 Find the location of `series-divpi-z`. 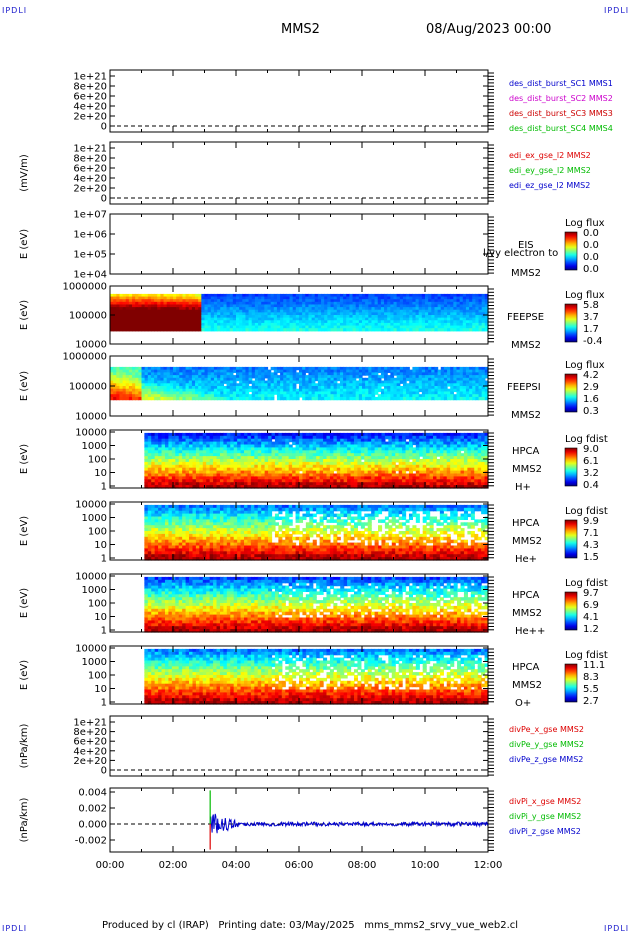

series-divpi-z is located at coordinates (349, 823).